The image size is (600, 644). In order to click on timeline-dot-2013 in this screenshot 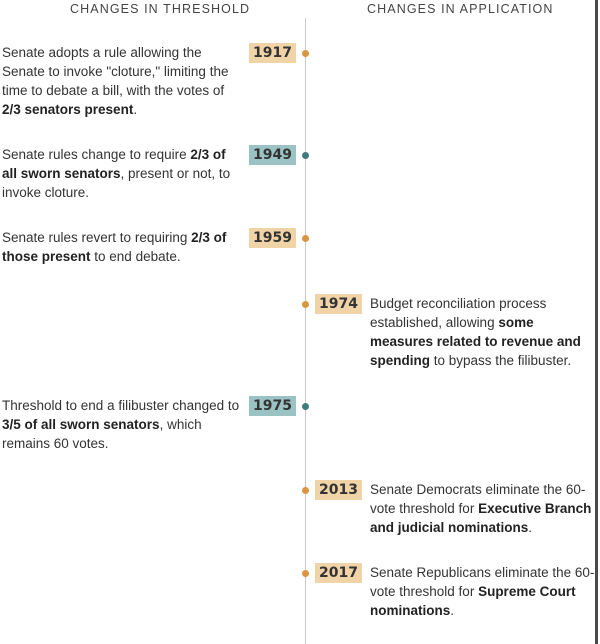, I will do `click(305, 490)`.